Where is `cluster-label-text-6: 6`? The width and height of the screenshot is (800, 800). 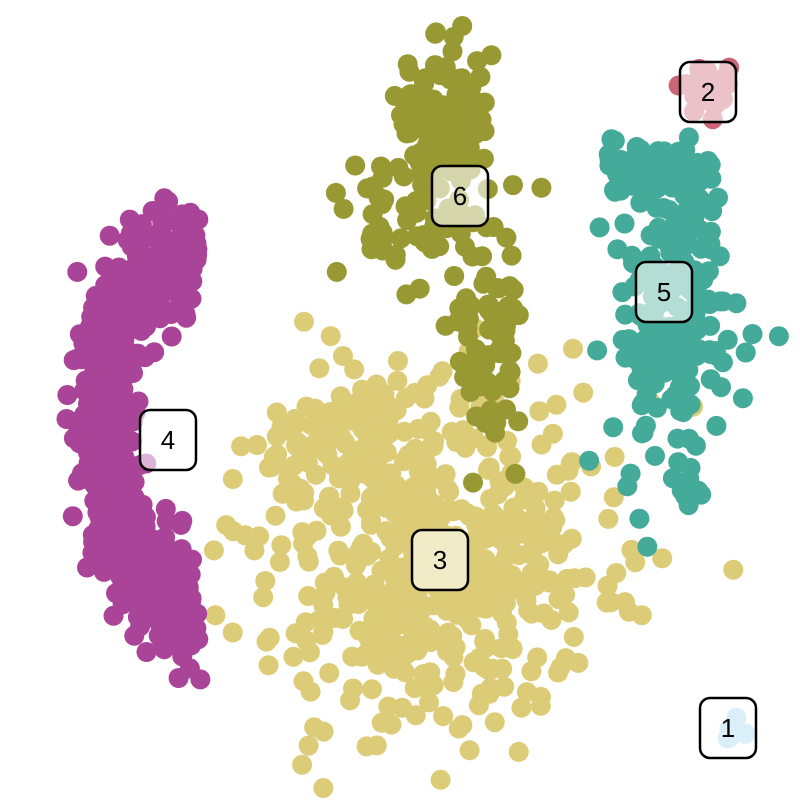
cluster-label-text-6: 6 is located at coordinates (460, 196).